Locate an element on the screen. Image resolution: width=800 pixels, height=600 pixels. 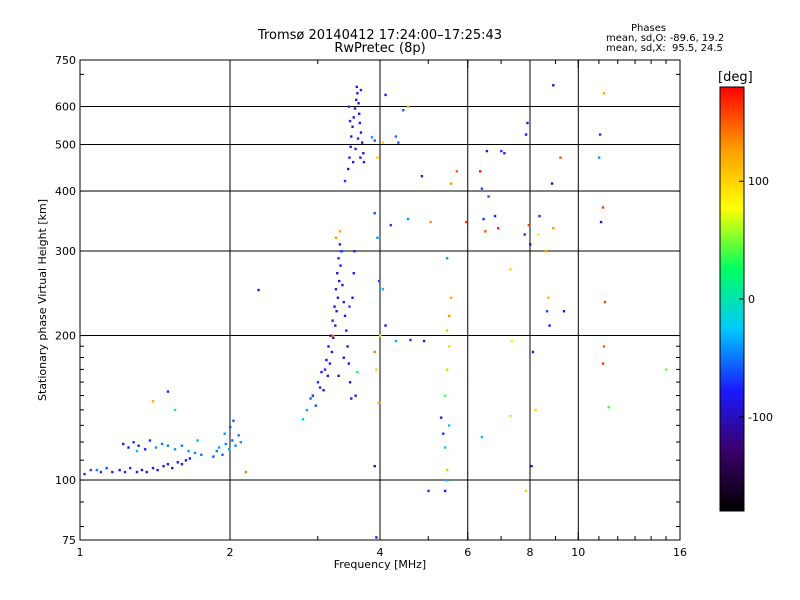
colorbar-title: [deg] is located at coordinates (735, 77).